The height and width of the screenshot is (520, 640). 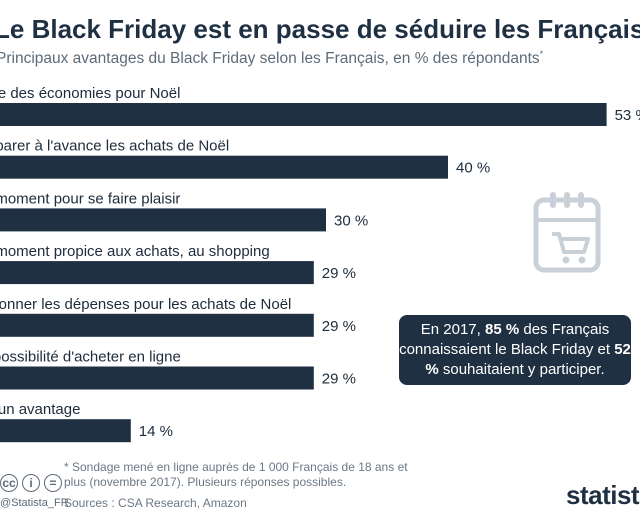 I want to click on twitter-handle: @Statista_FR, so click(x=34, y=503).